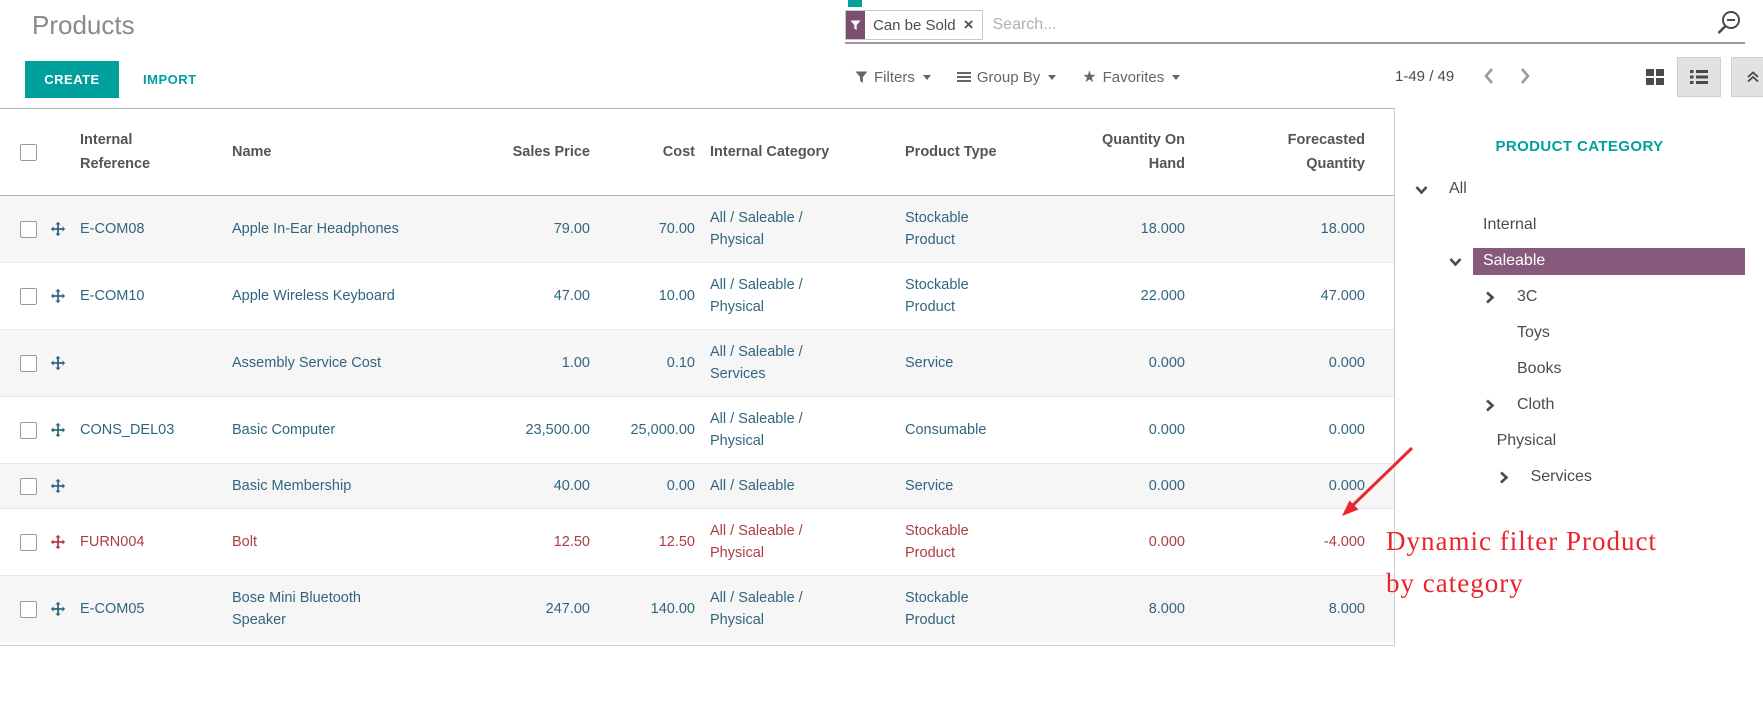 This screenshot has width=1763, height=728. Describe the element at coordinates (1579, 297) in the screenshot. I see `category-tree-item: 3C` at that location.